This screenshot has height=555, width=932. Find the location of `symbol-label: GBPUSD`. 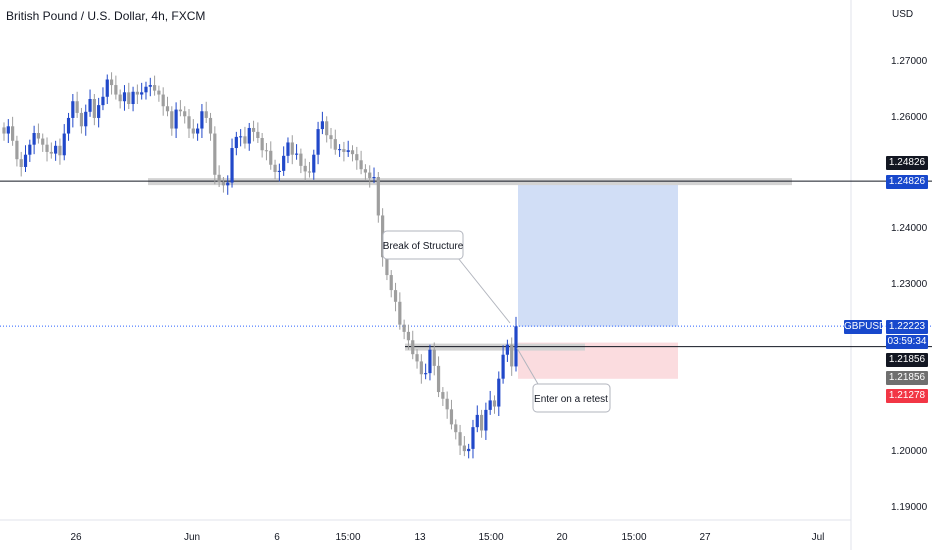

symbol-label: GBPUSD is located at coordinates (865, 327).